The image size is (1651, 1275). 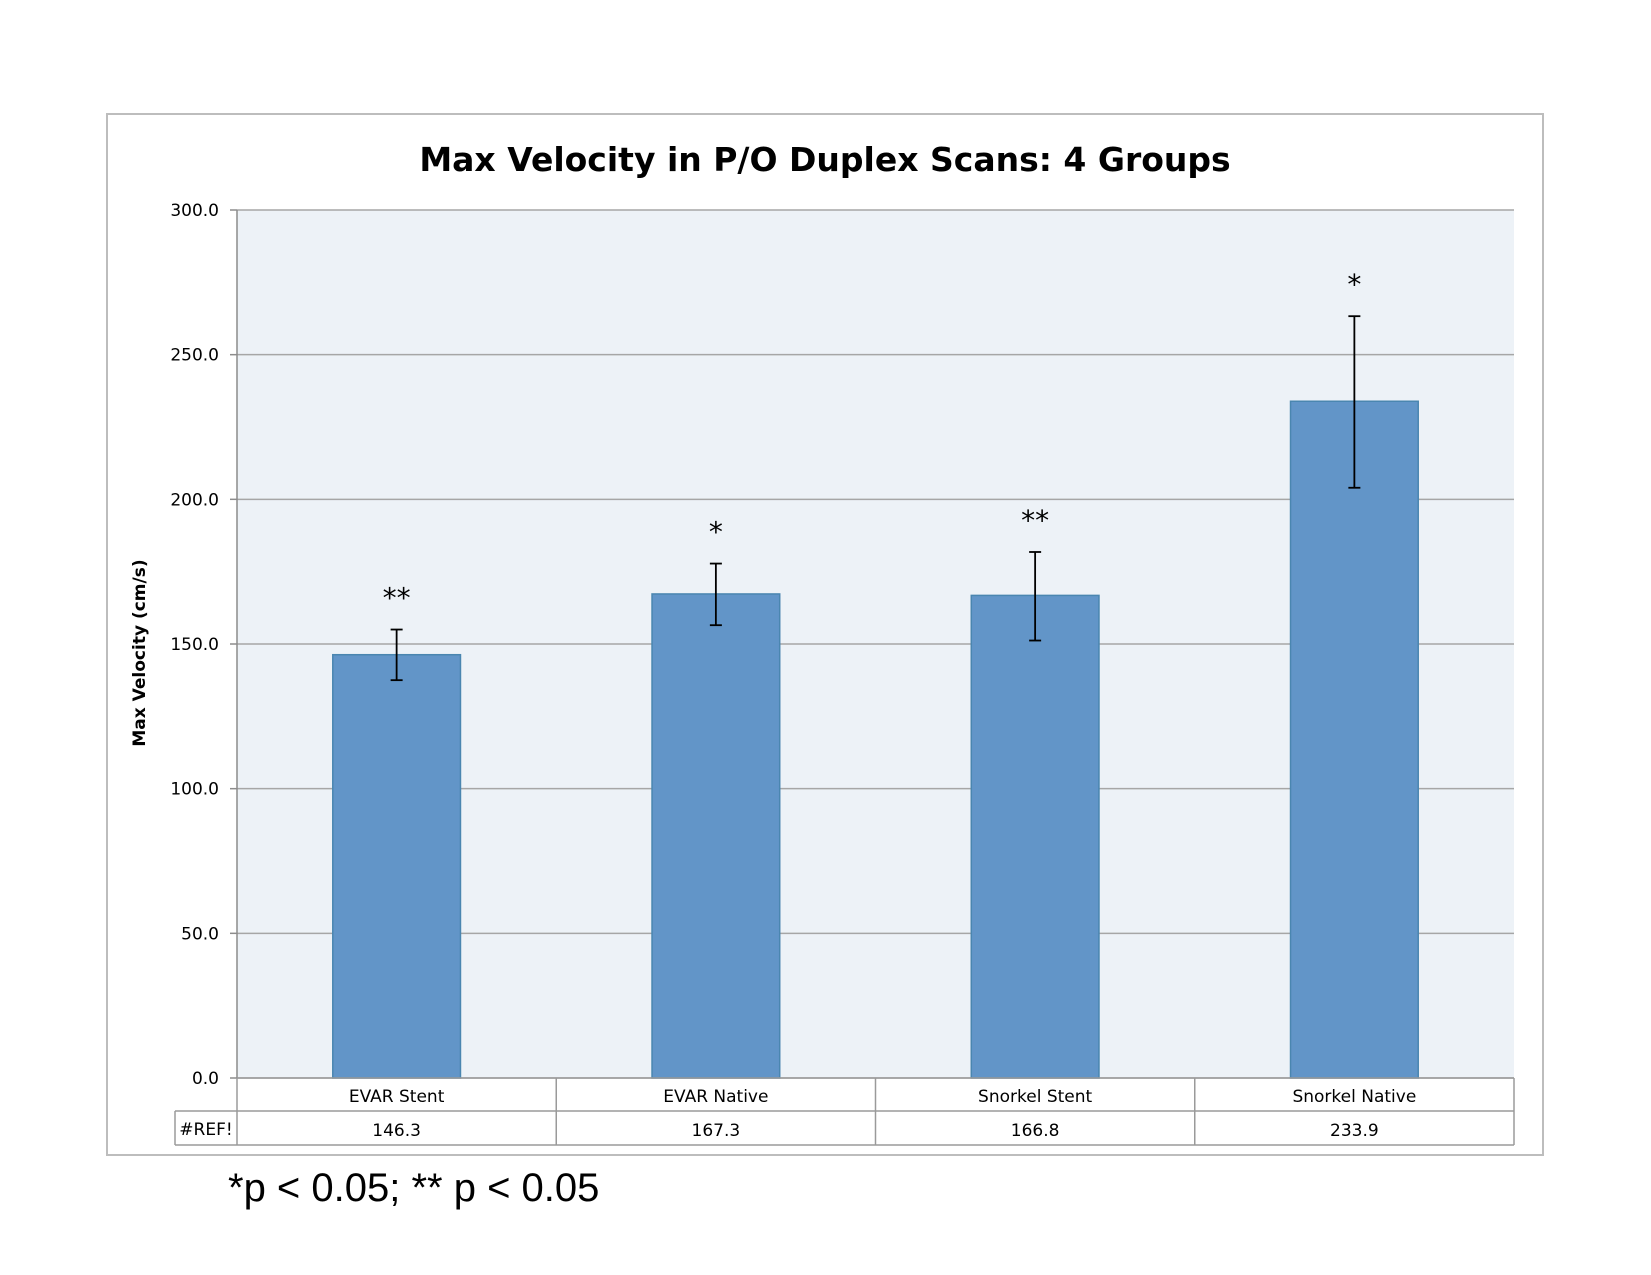 What do you see at coordinates (194, 356) in the screenshot?
I see `y-tick-label: 250.0` at bounding box center [194, 356].